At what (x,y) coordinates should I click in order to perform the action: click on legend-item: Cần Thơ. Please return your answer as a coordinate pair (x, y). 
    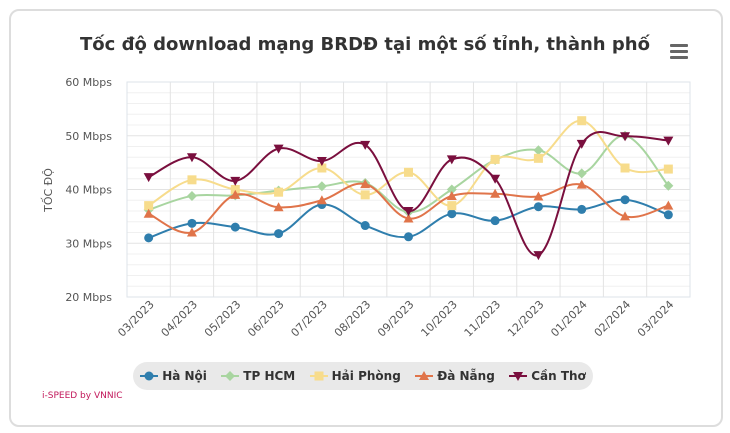
    Looking at the image, I should click on (547, 376).